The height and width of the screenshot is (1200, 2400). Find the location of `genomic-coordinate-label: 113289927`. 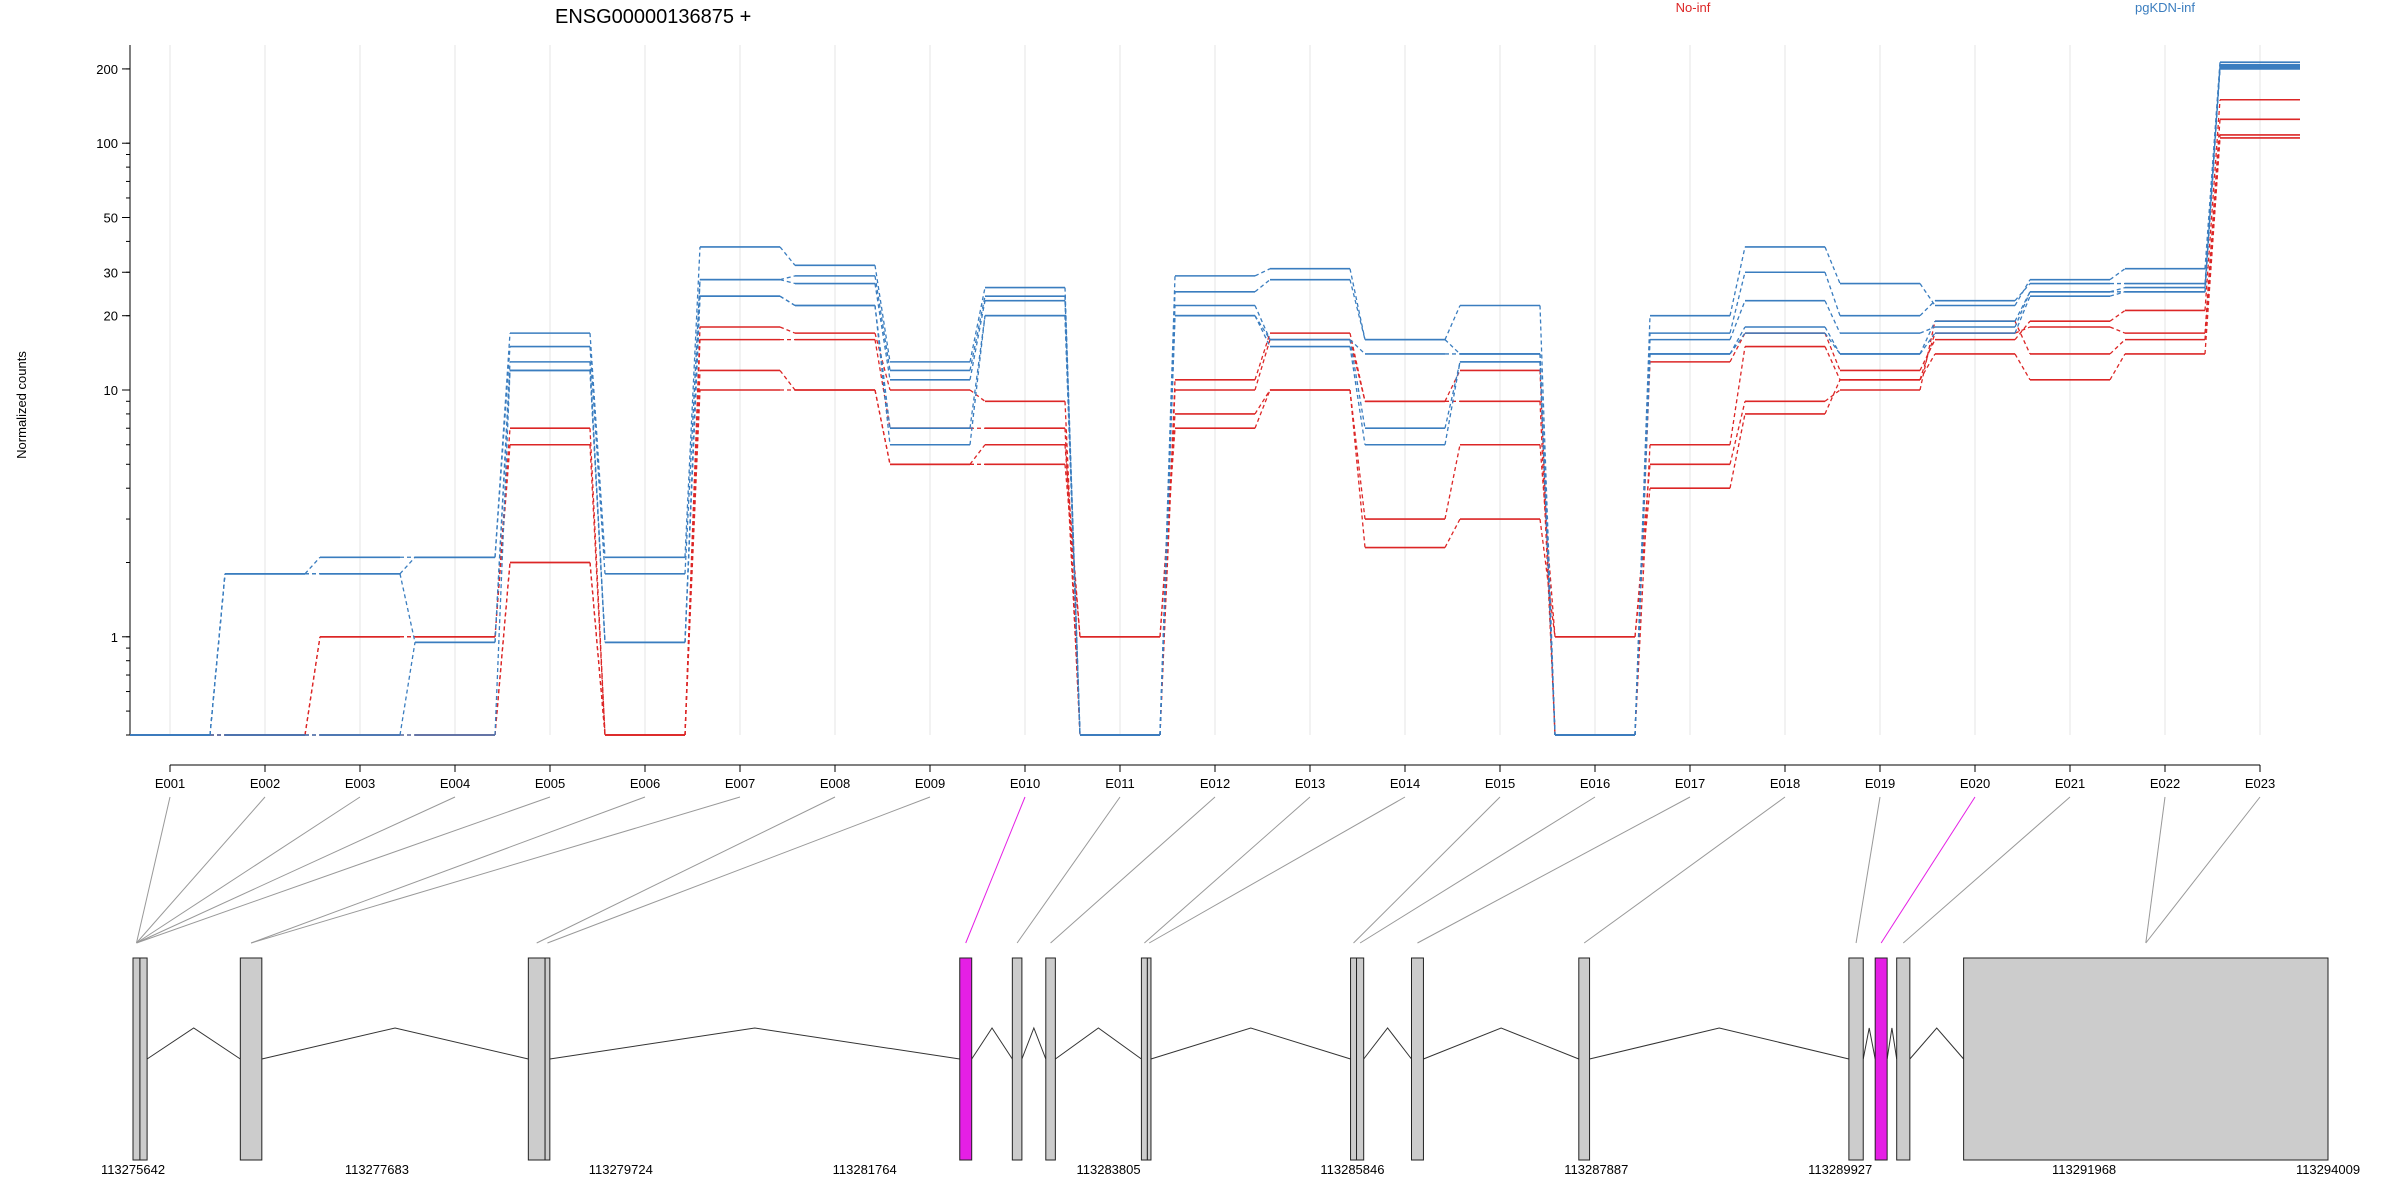

genomic-coordinate-label: 113289927 is located at coordinates (1840, 1169).